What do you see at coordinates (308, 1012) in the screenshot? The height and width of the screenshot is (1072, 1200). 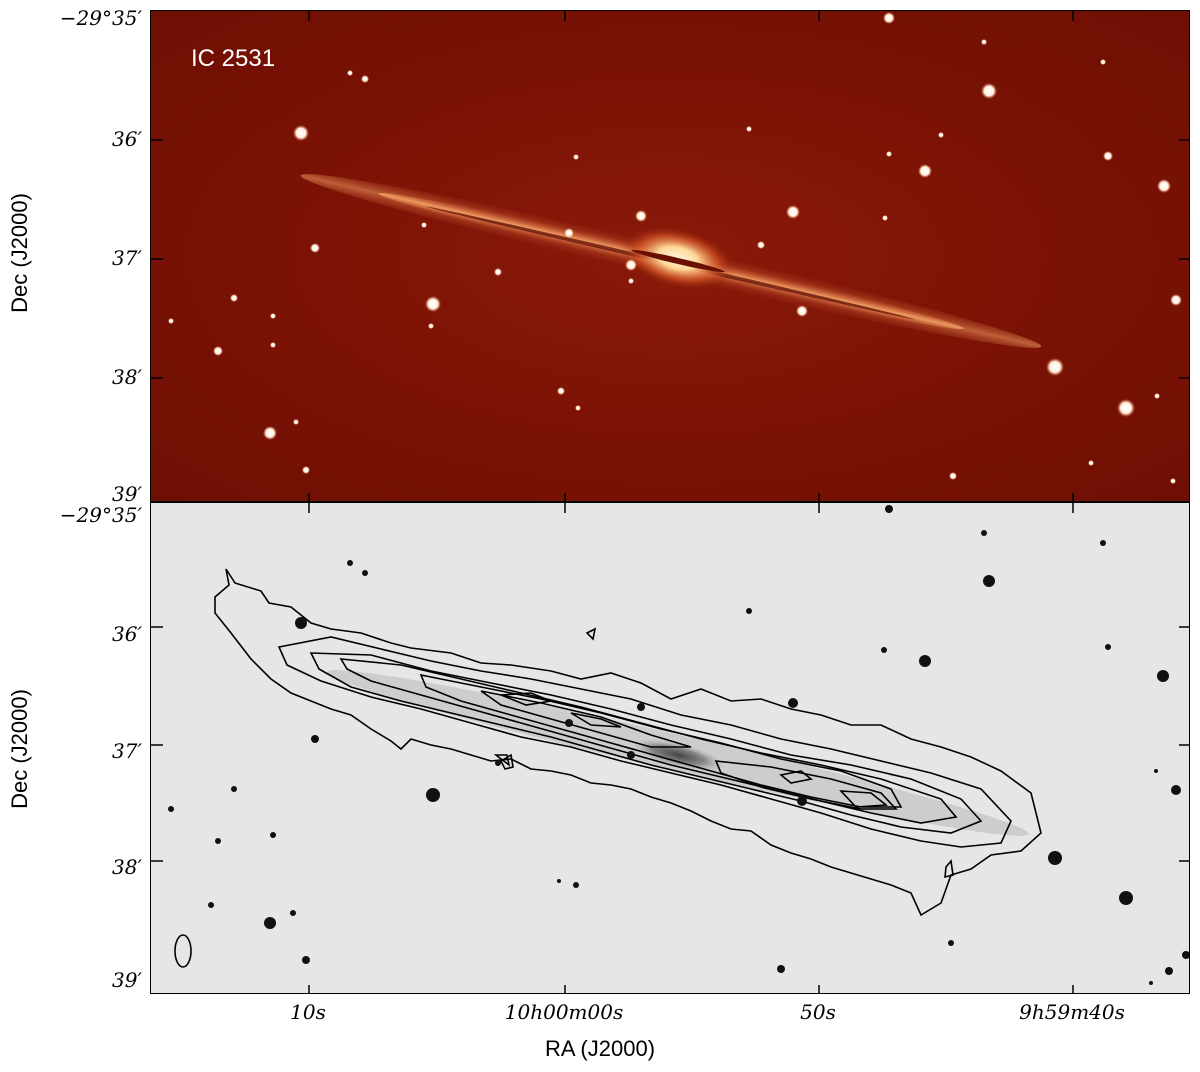 I see `xtick-0: 10s` at bounding box center [308, 1012].